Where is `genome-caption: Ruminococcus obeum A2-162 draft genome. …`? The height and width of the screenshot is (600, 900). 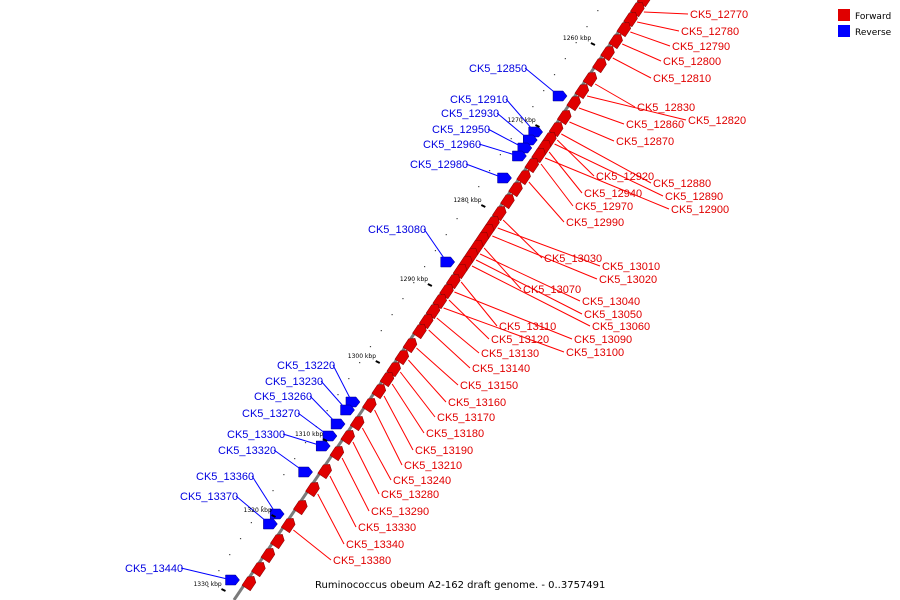
genome-caption: Ruminococcus obeum A2-162 draft genome. … is located at coordinates (460, 585).